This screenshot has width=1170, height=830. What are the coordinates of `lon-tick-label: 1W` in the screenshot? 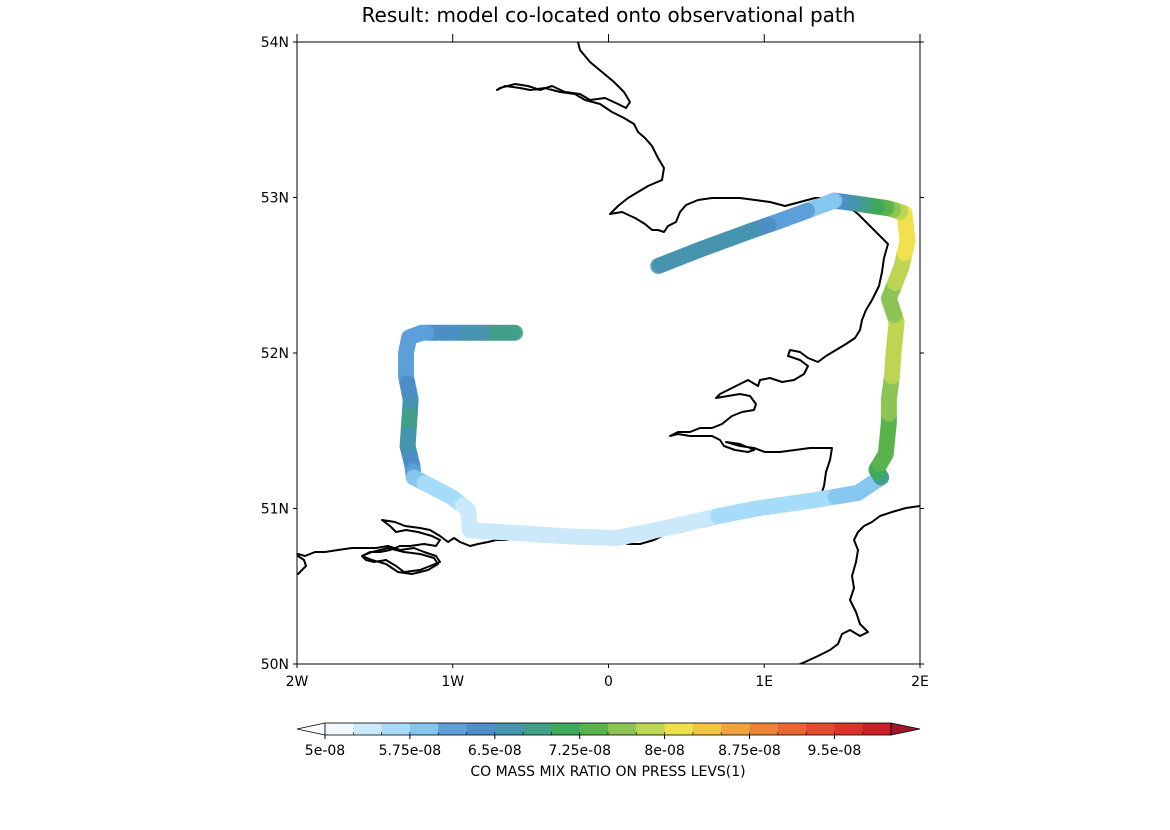 It's located at (452, 682).